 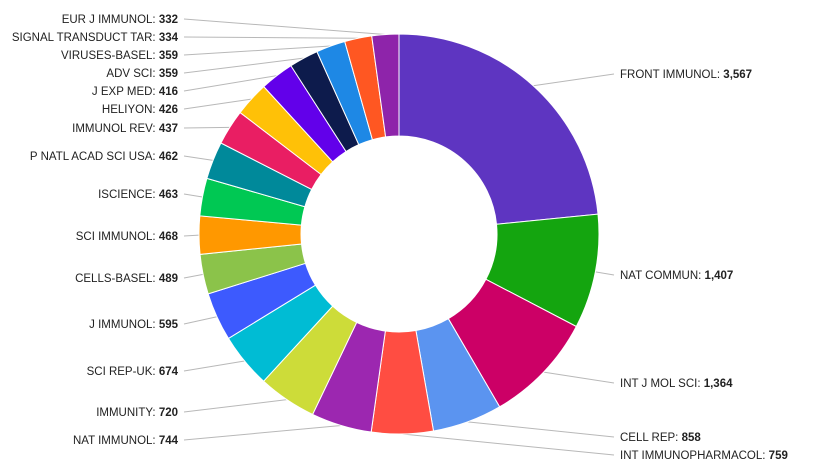 I want to click on data-label-cells-basel: CELLS-BASEL: 489, so click(x=126, y=279).